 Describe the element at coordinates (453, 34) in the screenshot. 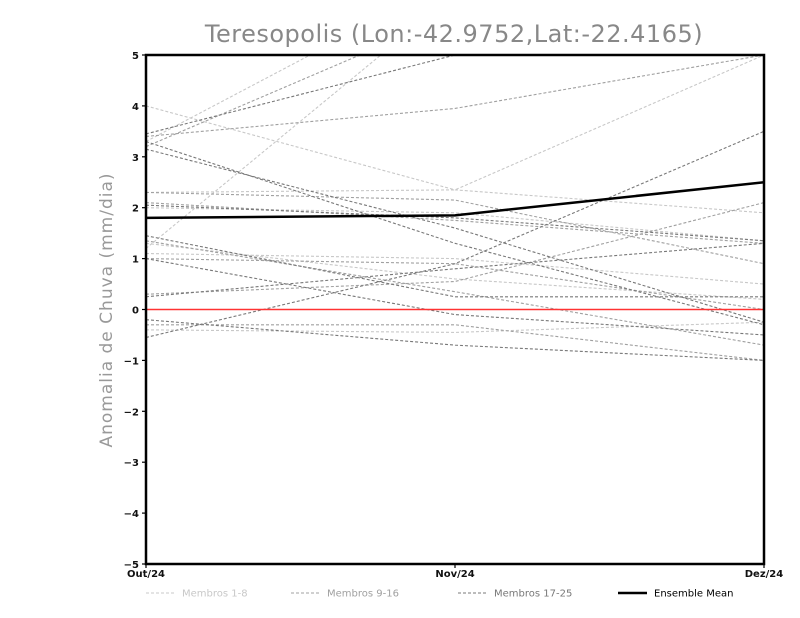

I see `chart-title: Teresopolis (Lon:-42.9752,Lat:-22.4165)` at that location.